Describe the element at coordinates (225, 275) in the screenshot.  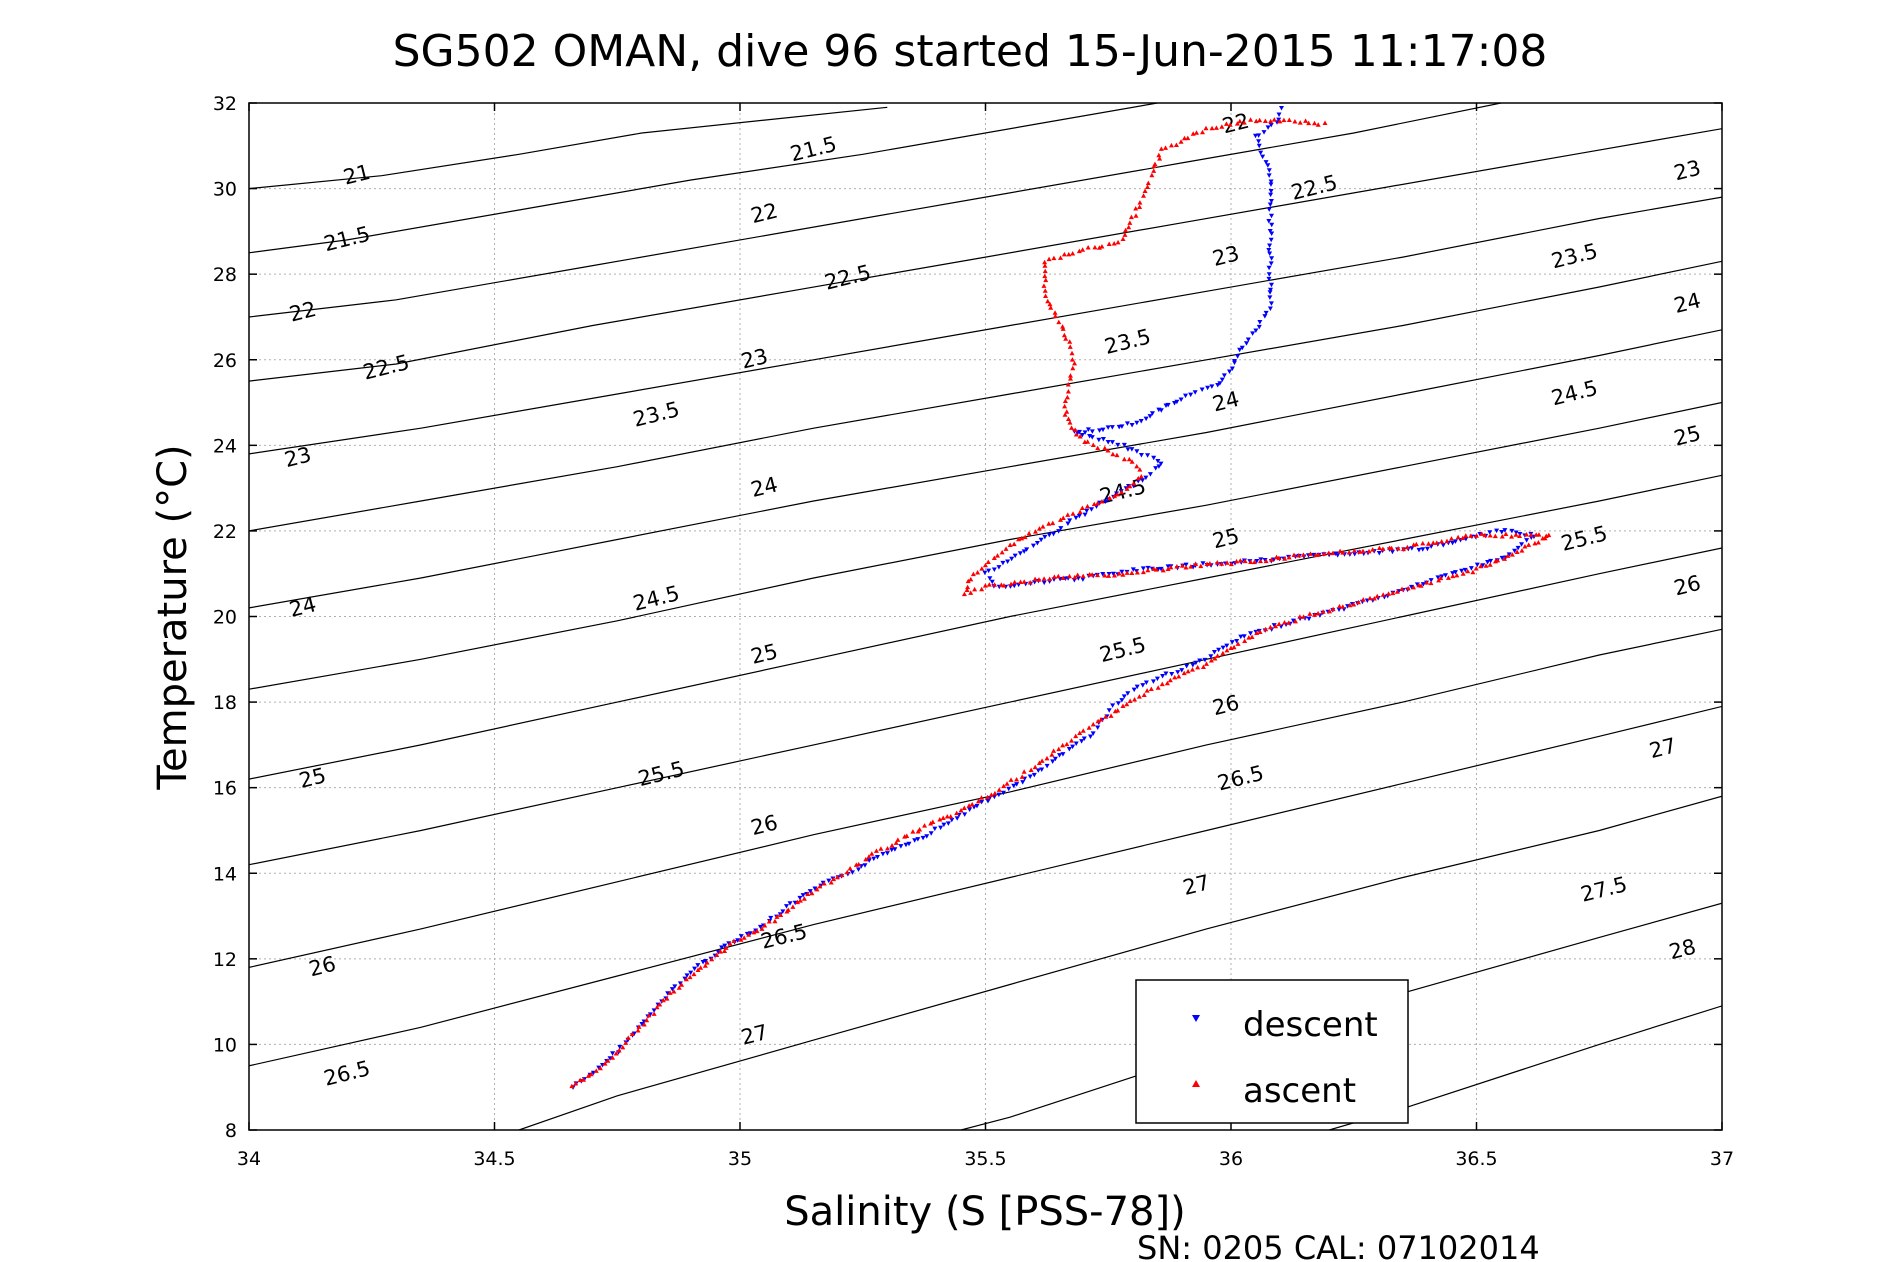
I see `y-tick-label: 28` at that location.